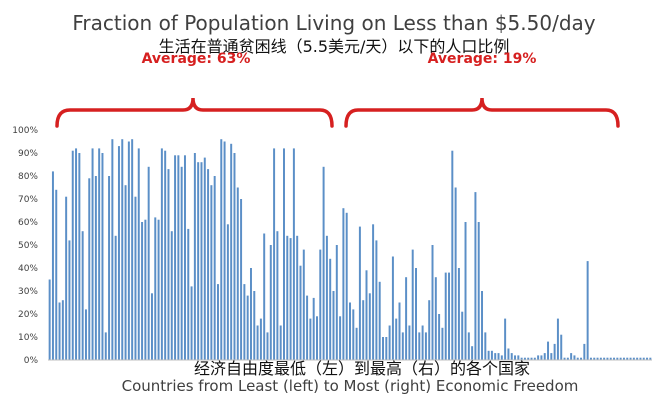  I want to click on x-axis-label-zh: 经济自由度最低（左）到最高（右）的各个国家, so click(362, 368).